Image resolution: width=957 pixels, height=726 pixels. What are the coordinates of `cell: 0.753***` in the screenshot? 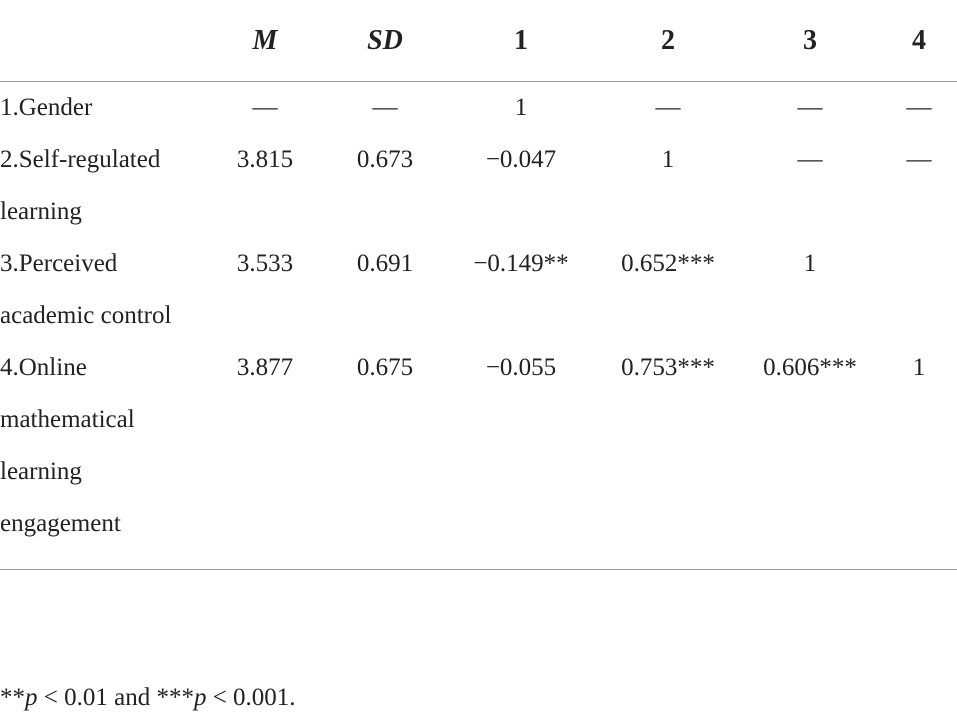 It's located at (668, 456).